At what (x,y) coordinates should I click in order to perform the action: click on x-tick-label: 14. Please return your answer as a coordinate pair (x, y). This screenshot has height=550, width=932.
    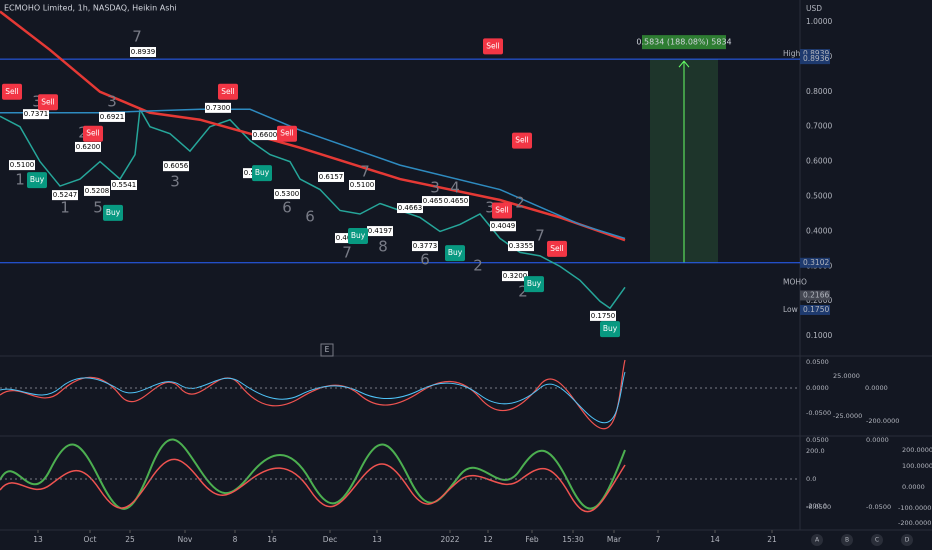
    Looking at the image, I should click on (715, 539).